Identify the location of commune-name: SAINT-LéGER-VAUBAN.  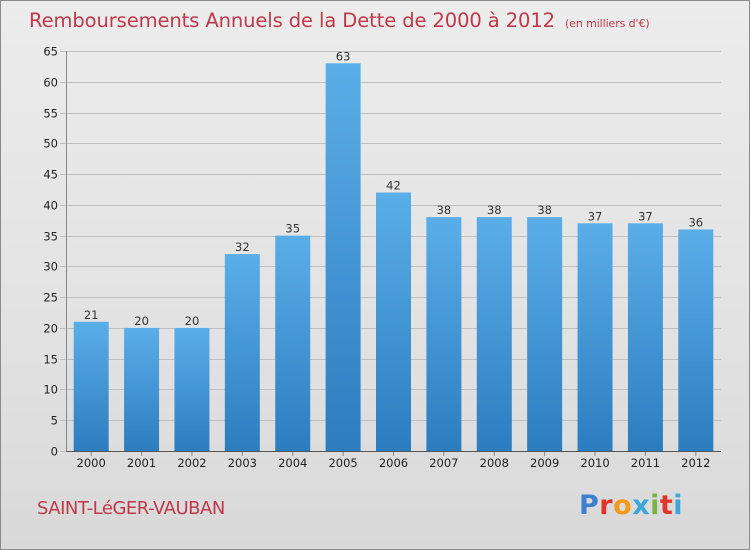
(131, 508).